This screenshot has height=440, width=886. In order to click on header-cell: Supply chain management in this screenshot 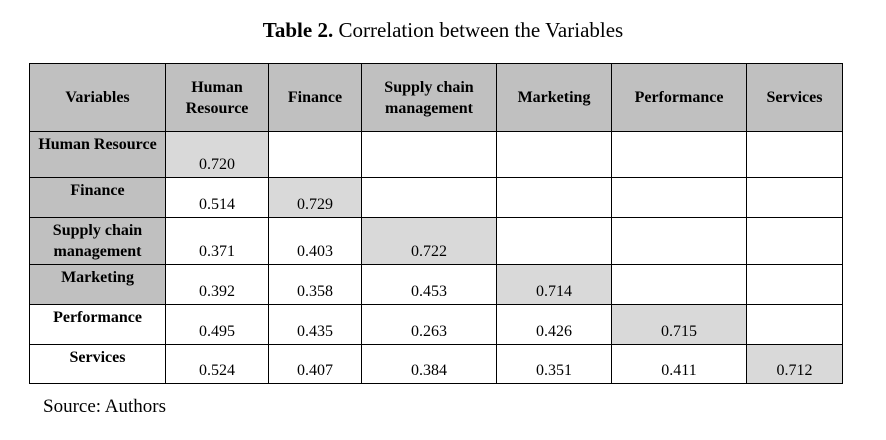, I will do `click(429, 97)`.